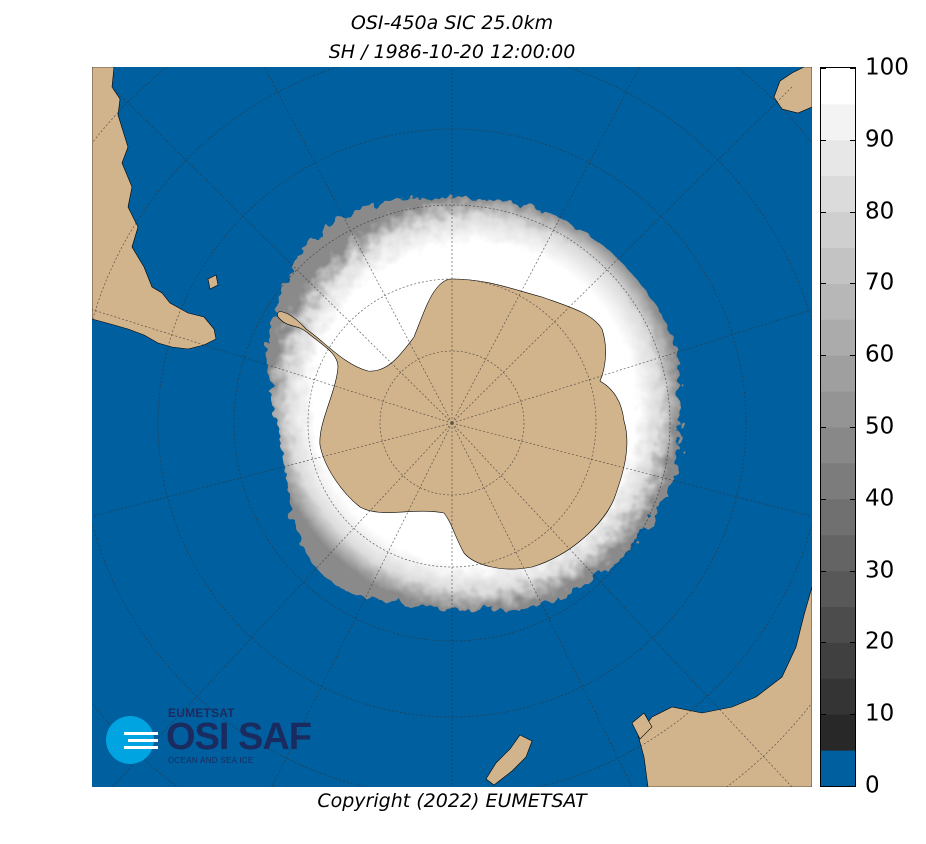  Describe the element at coordinates (880, 641) in the screenshot. I see `colorbar-tick-label: 20` at that location.